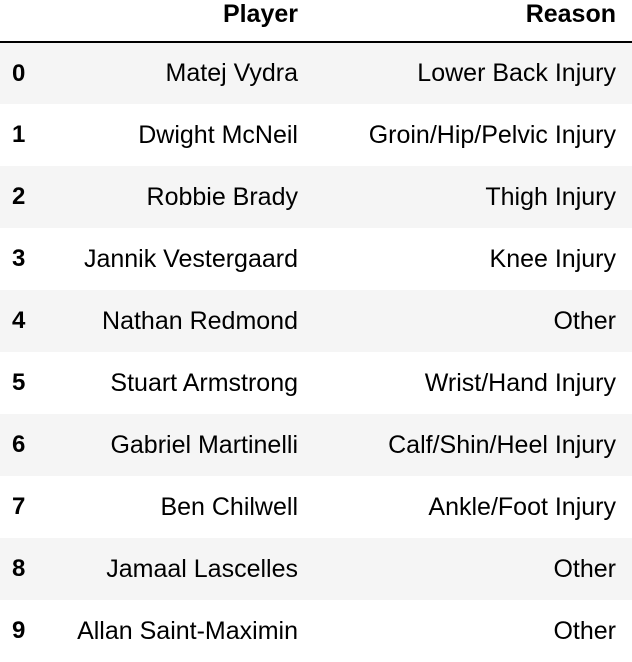 Image resolution: width=632 pixels, height=662 pixels. What do you see at coordinates (19, 382) in the screenshot?
I see `row-index: 5` at bounding box center [19, 382].